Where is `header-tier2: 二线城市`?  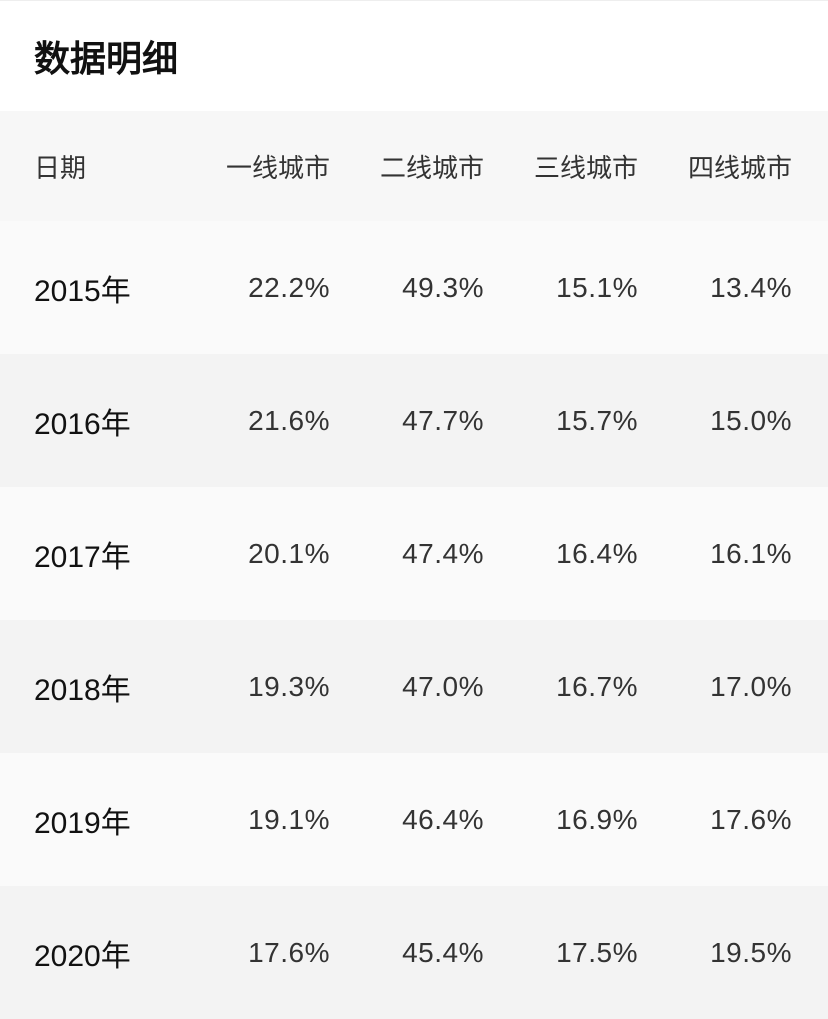 header-tier2: 二线城市 is located at coordinates (431, 167).